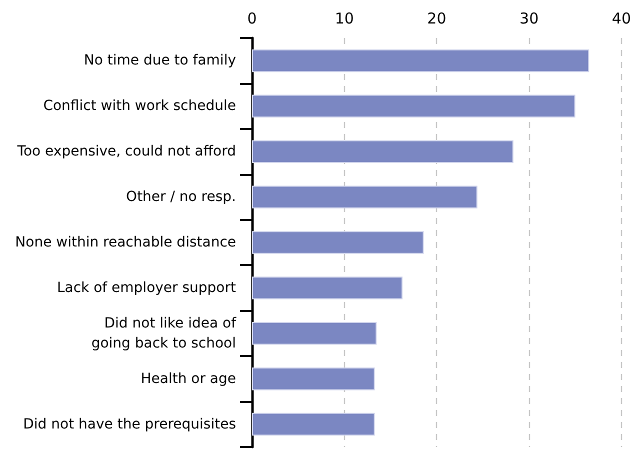  What do you see at coordinates (125, 242) in the screenshot?
I see `y-tick-label: None within reachable distance` at bounding box center [125, 242].